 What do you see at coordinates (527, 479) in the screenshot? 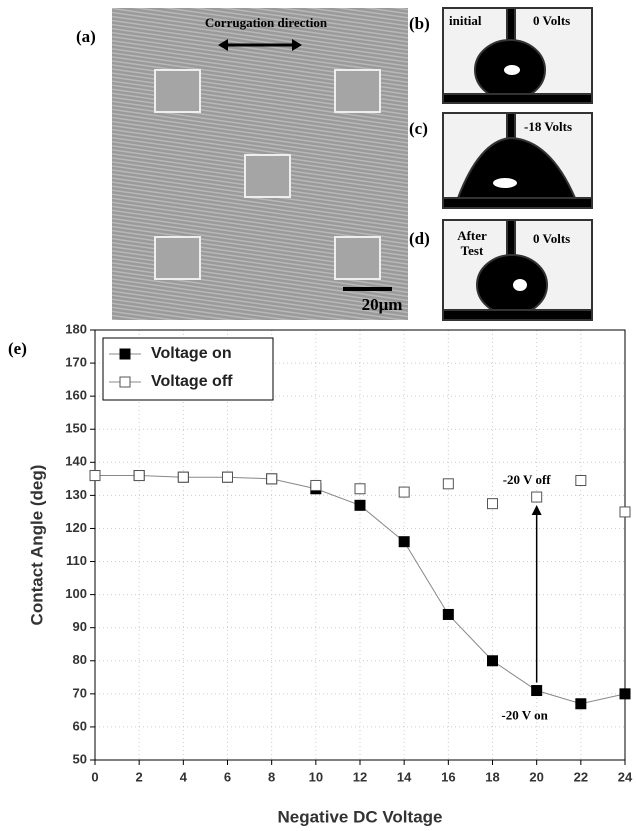
I see `annotation: -20 V off` at bounding box center [527, 479].